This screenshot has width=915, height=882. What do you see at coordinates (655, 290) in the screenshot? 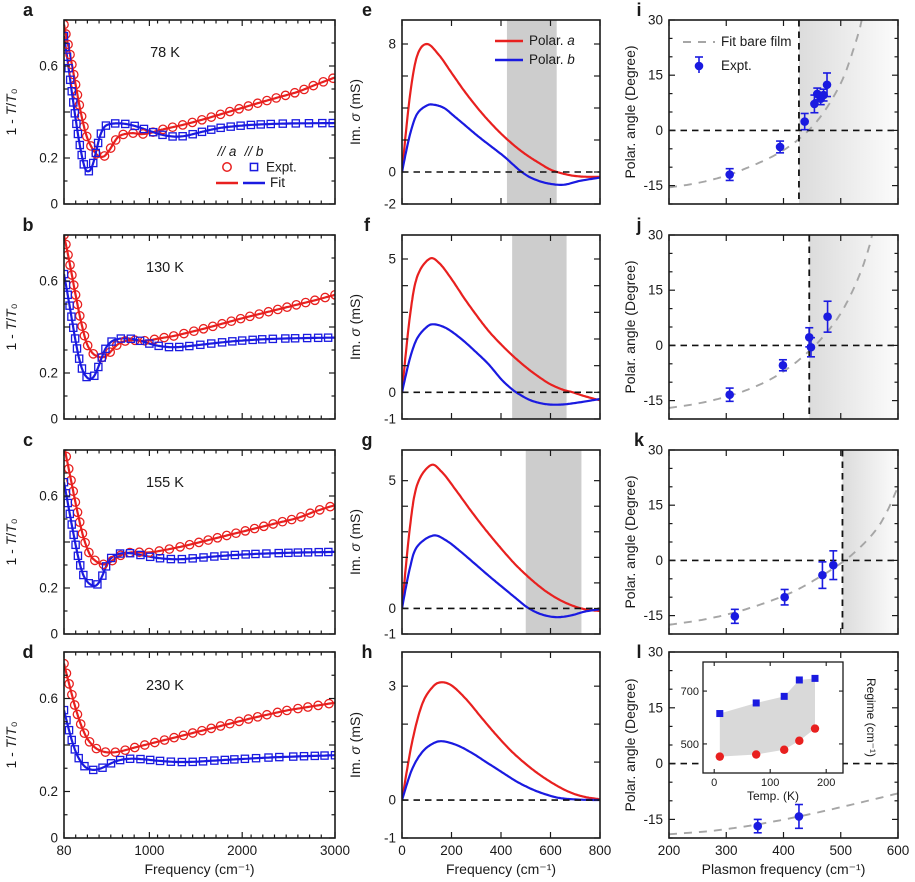
I see `y-tick-label: 15` at bounding box center [655, 290].